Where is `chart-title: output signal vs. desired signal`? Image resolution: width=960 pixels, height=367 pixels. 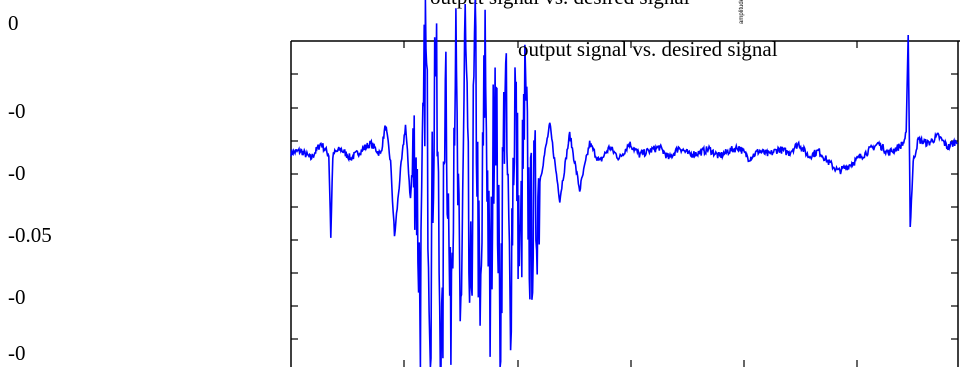
chart-title: output signal vs. desired signal is located at coordinates (648, 49).